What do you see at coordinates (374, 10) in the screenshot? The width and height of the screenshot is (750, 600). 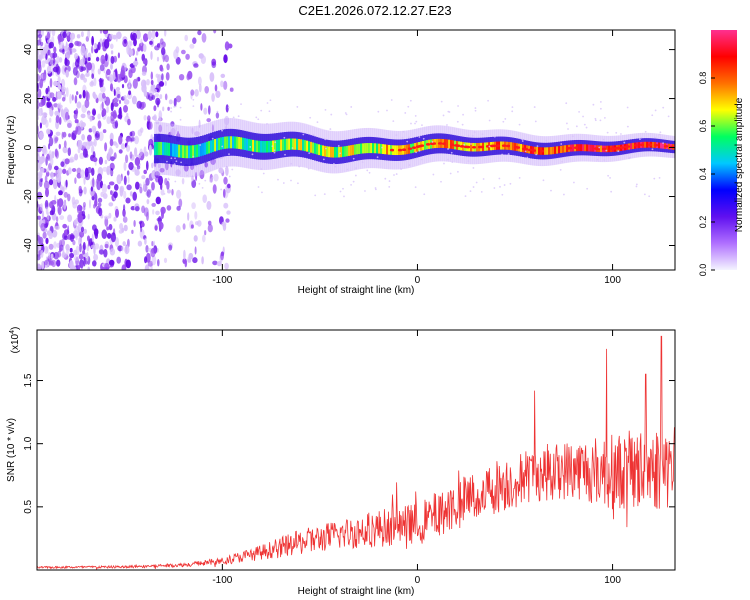 I see `figure-title: C2E1.2026.072.12.27.E23` at bounding box center [374, 10].